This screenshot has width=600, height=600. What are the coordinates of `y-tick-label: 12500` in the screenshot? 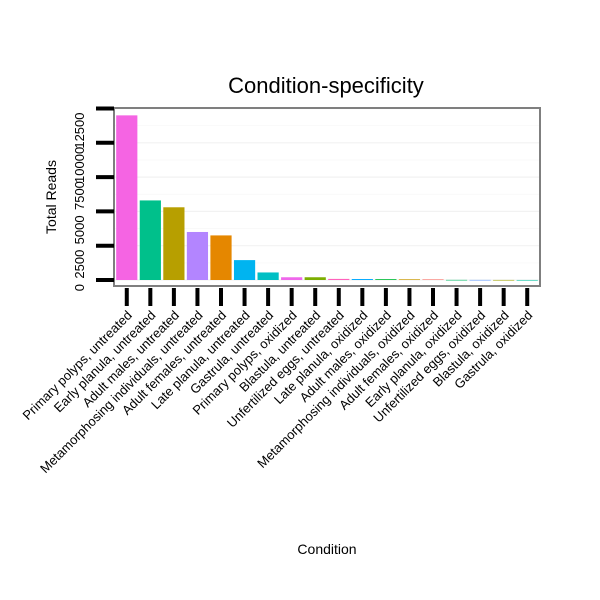 It's located at (79, 131).